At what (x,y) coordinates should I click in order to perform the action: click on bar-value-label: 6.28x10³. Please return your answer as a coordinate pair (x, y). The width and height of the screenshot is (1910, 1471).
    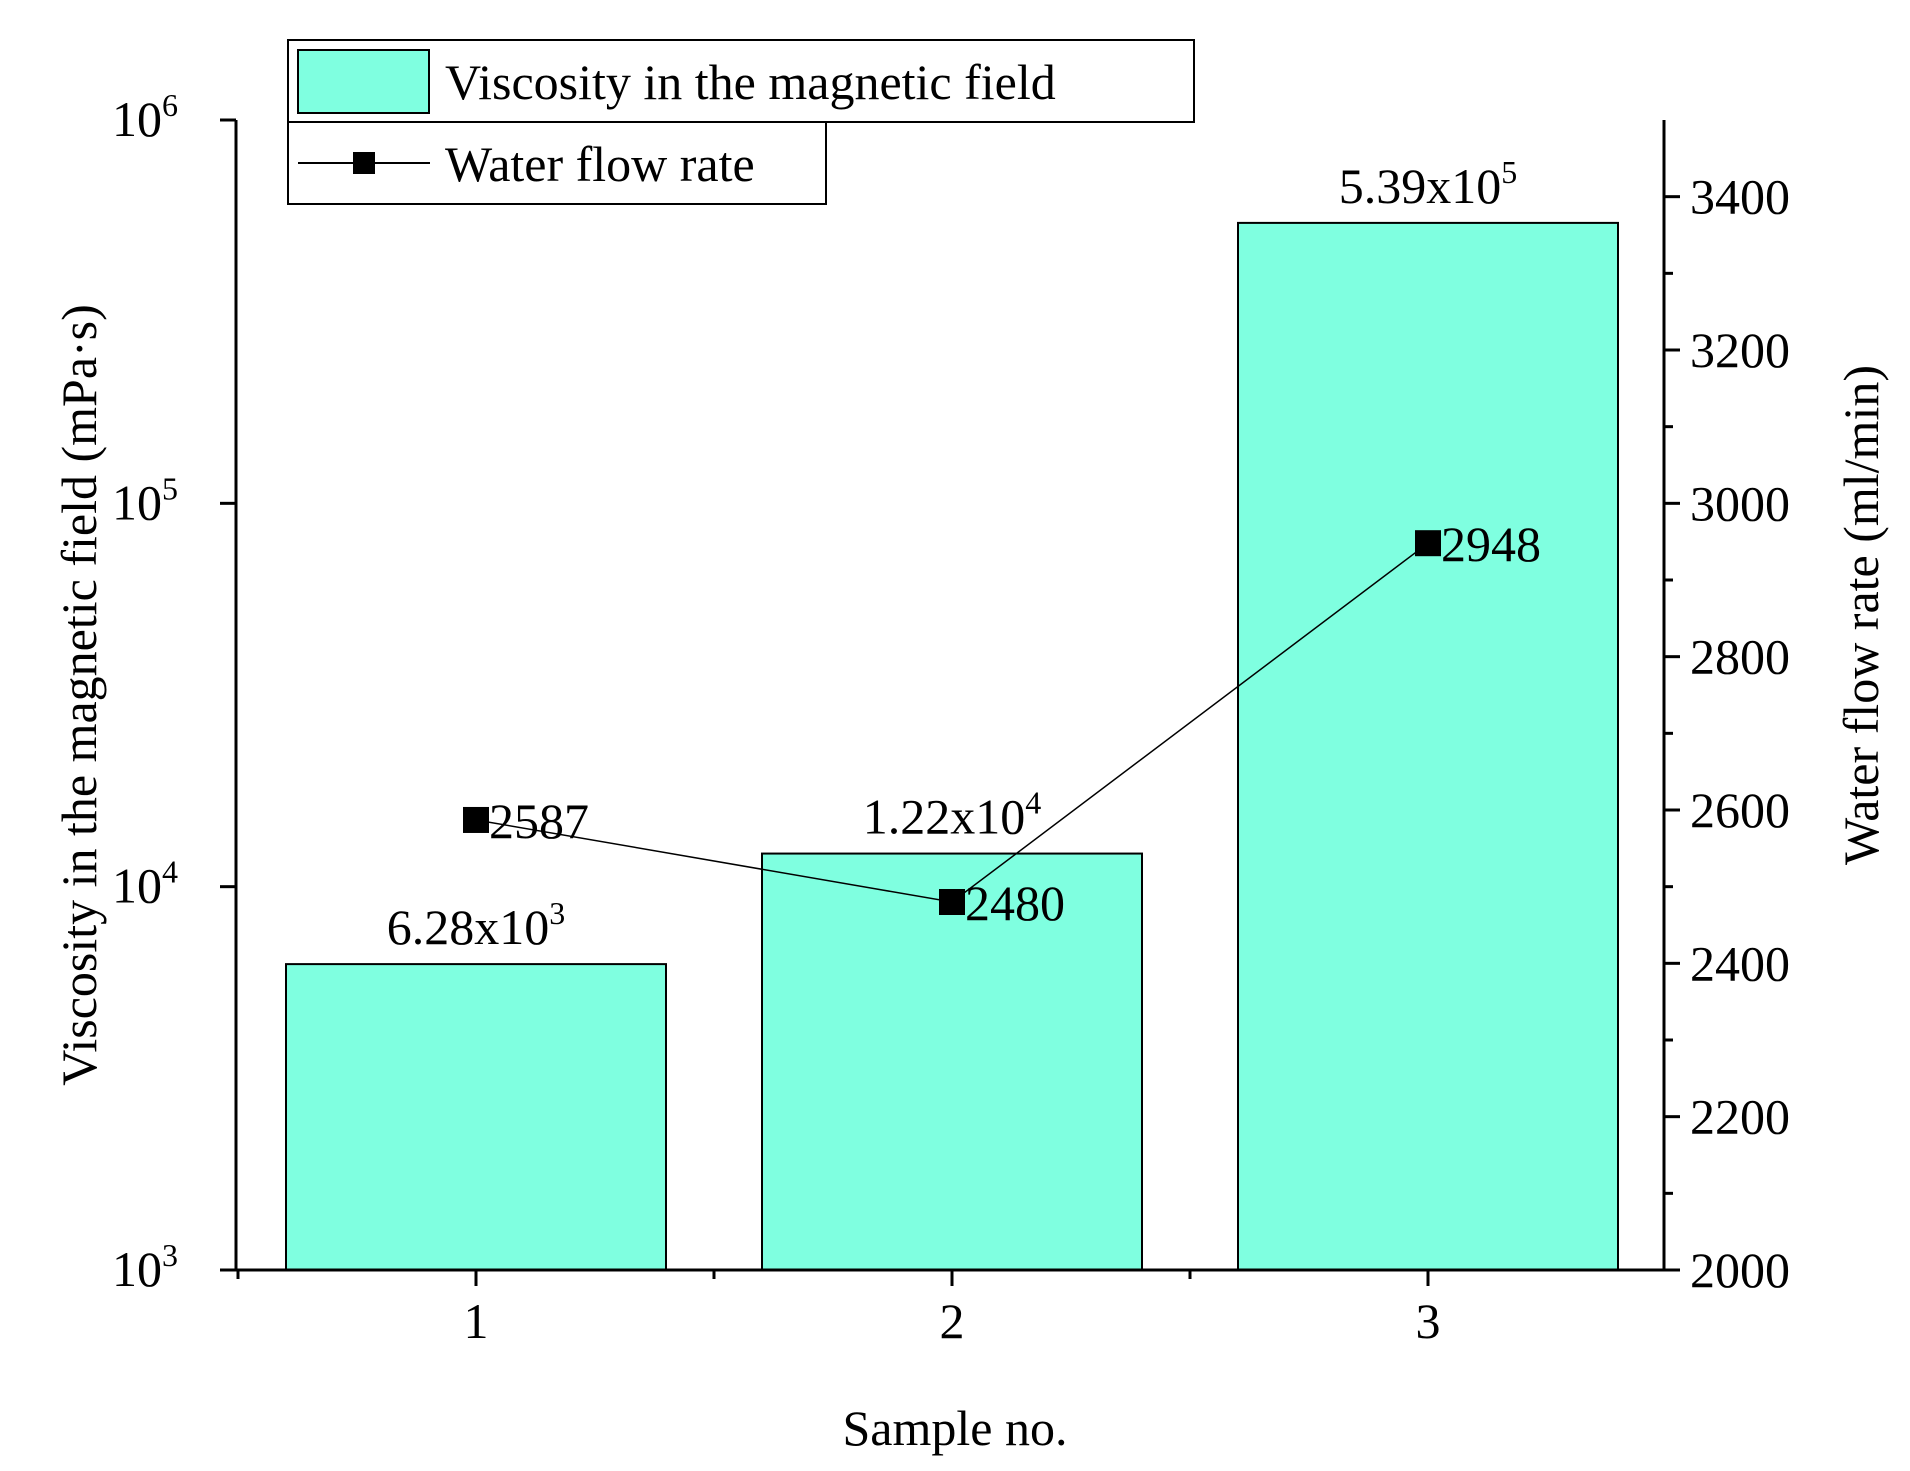
    Looking at the image, I should click on (476, 925).